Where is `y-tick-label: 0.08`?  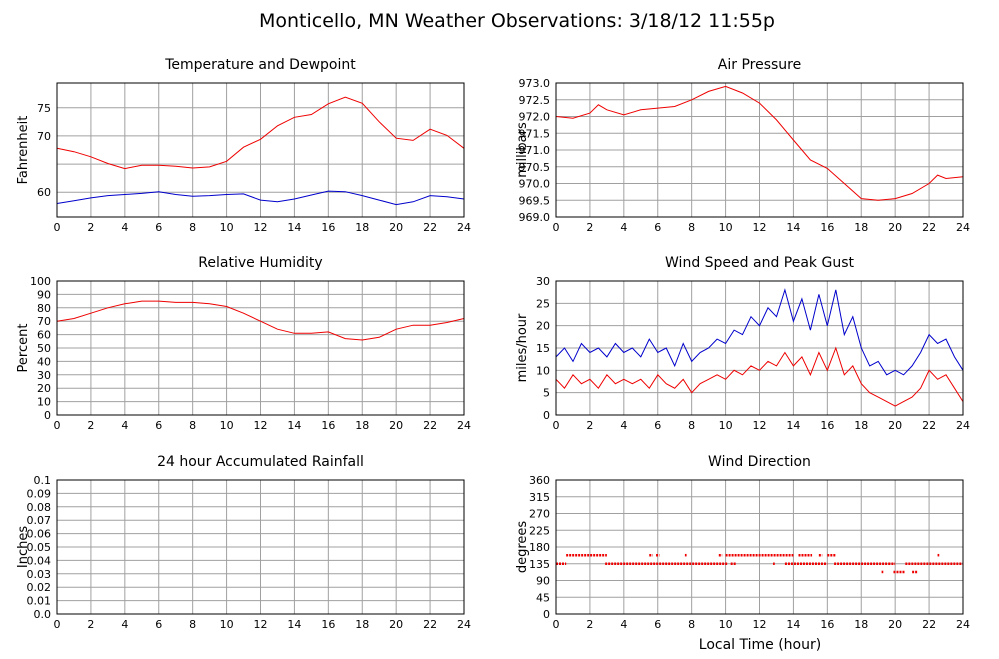 y-tick-label: 0.08 is located at coordinates (39, 507).